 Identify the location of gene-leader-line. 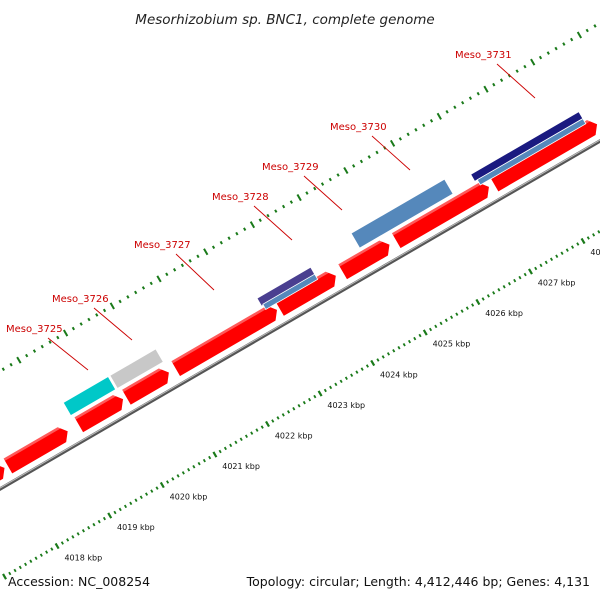
(273, 223).